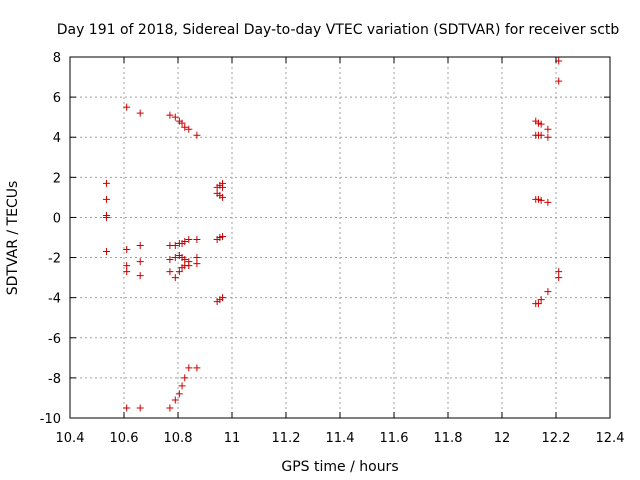 This screenshot has height=480, width=640. Describe the element at coordinates (50, 419) in the screenshot. I see `y-tick-label: -10` at that location.